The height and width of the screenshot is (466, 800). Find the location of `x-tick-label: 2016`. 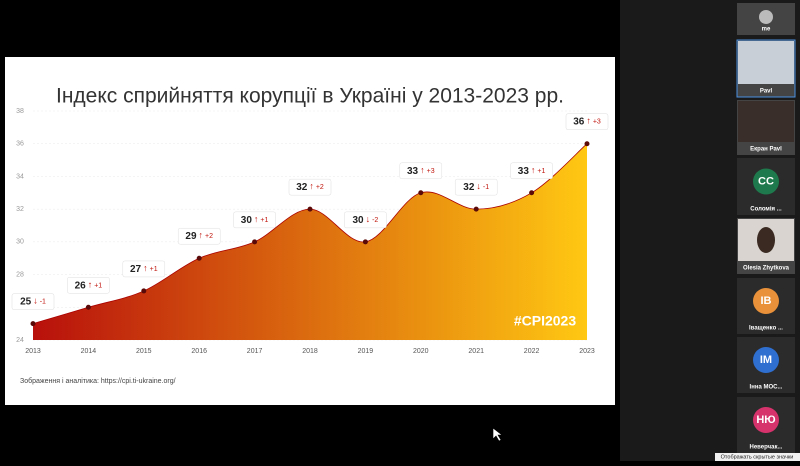

x-tick-label: 2016 is located at coordinates (199, 351).